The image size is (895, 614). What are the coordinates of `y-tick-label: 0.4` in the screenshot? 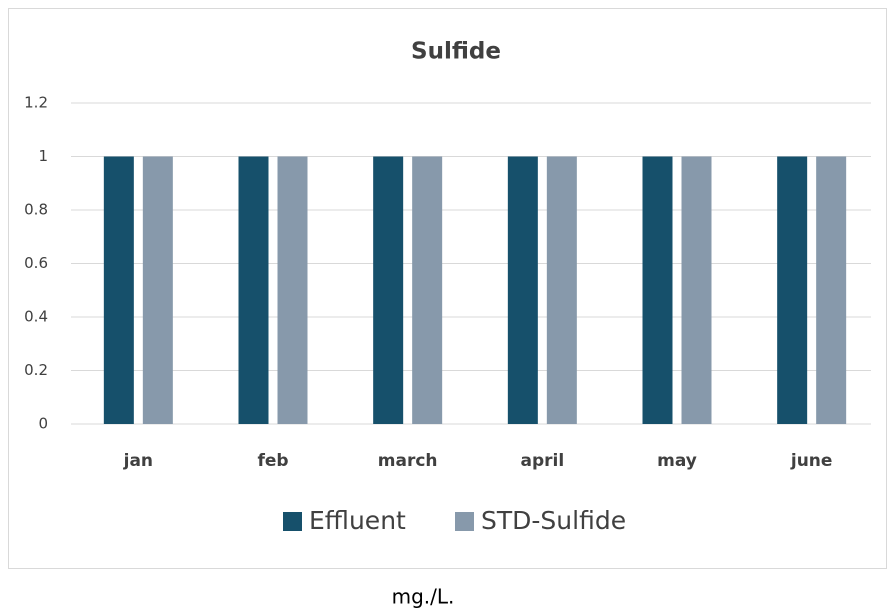 It's located at (36, 317).